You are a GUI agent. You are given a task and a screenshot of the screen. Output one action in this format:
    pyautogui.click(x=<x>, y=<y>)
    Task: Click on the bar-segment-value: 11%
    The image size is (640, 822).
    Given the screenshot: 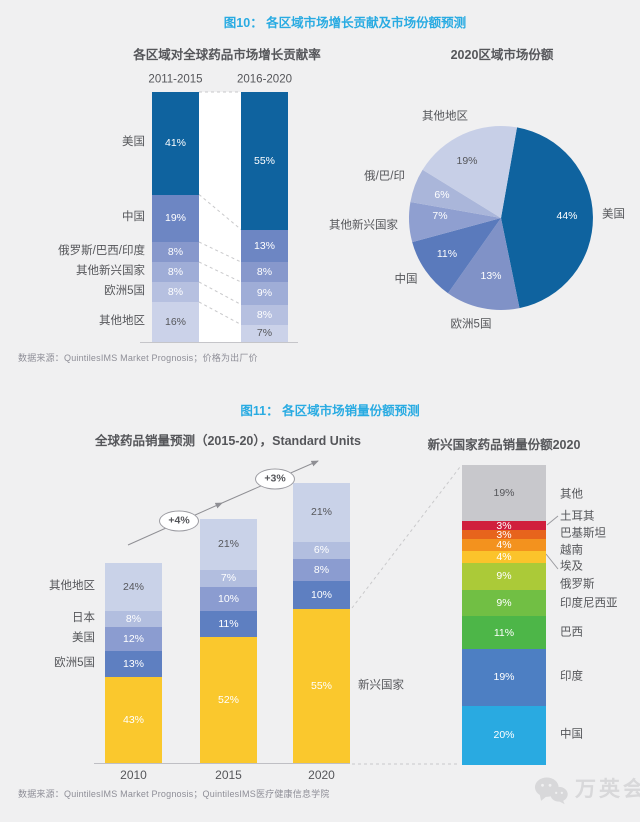 What is the action you would take?
    pyautogui.click(x=504, y=632)
    